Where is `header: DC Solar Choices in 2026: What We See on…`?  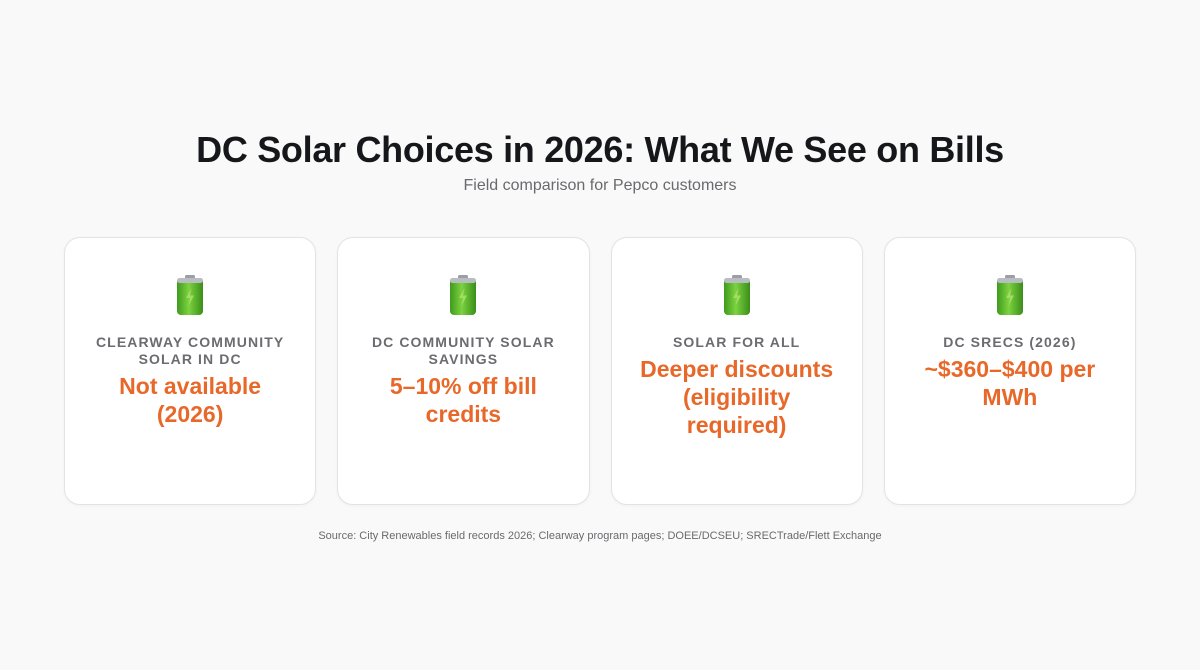 header: DC Solar Choices in 2026: What We See on… is located at coordinates (600, 162).